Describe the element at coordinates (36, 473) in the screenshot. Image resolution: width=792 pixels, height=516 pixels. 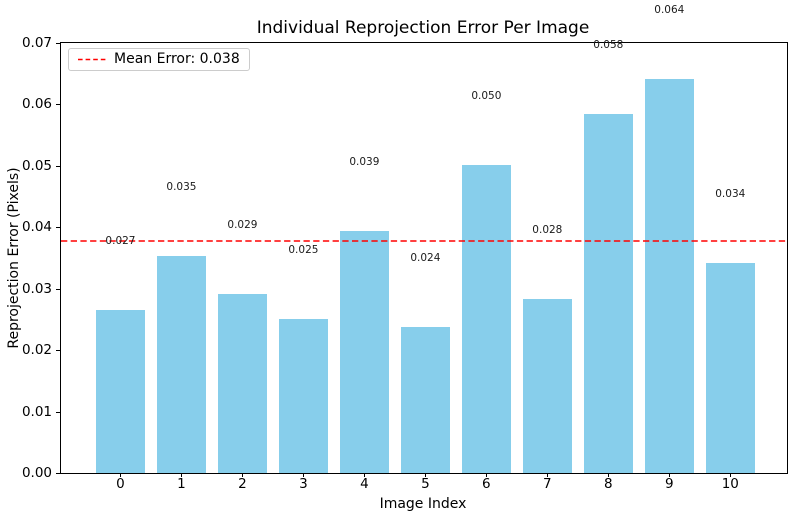
I see `y-tick-label: 0.00` at that location.